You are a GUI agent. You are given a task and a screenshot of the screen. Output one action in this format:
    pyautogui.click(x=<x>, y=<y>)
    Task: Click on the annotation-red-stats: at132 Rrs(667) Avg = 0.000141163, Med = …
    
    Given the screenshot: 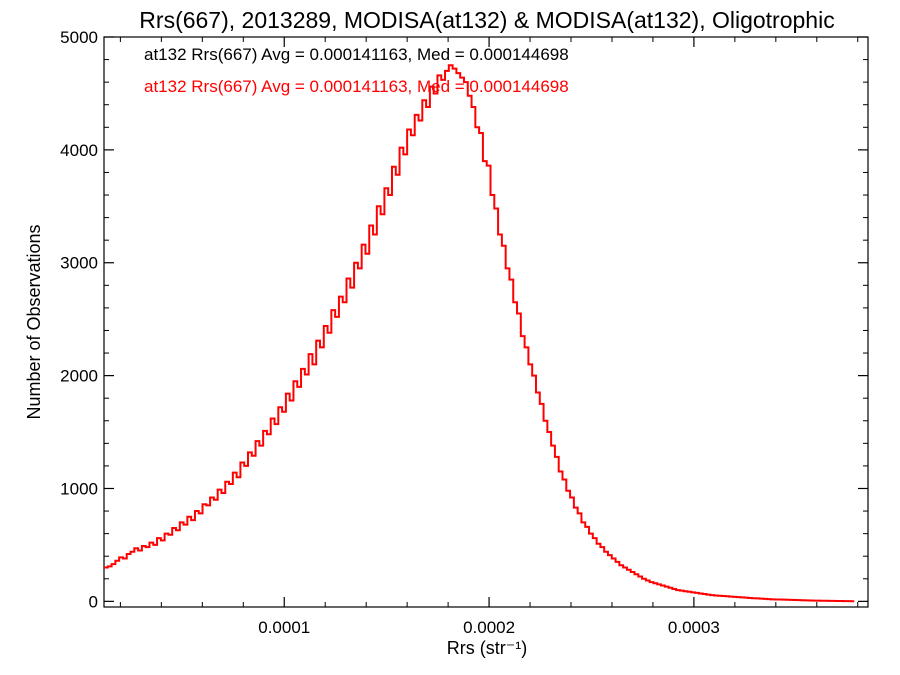 What is the action you would take?
    pyautogui.click(x=356, y=86)
    